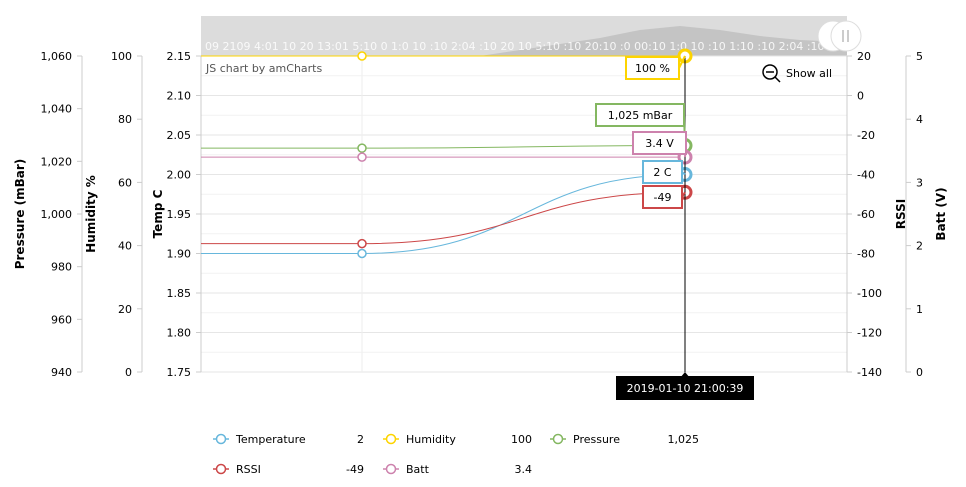  Describe the element at coordinates (128, 372) in the screenshot. I see `humidity-tick-label: 0` at that location.